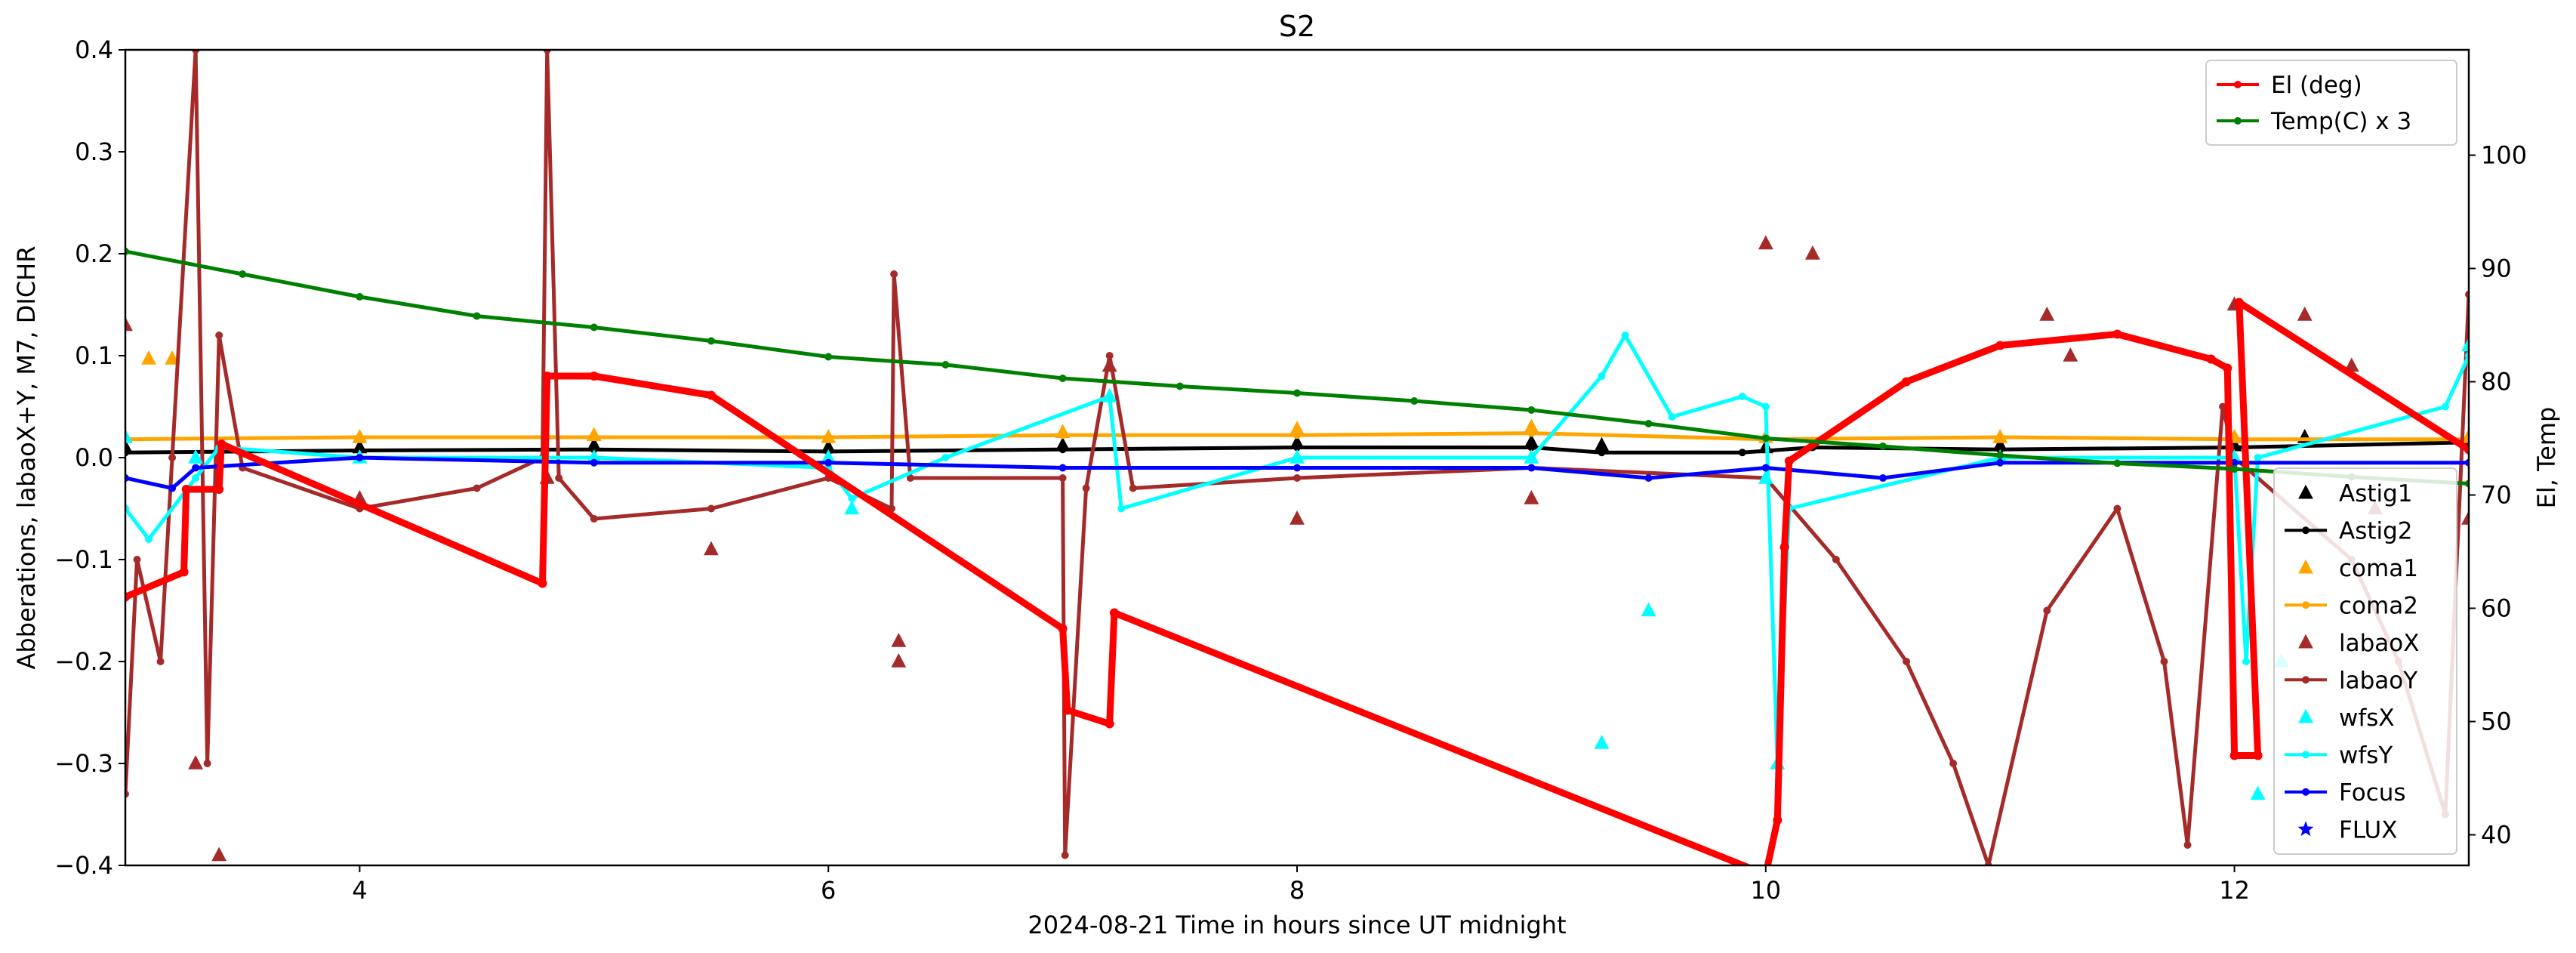  Describe the element at coordinates (2496, 495) in the screenshot. I see `y2-tick-label: 70` at that location.